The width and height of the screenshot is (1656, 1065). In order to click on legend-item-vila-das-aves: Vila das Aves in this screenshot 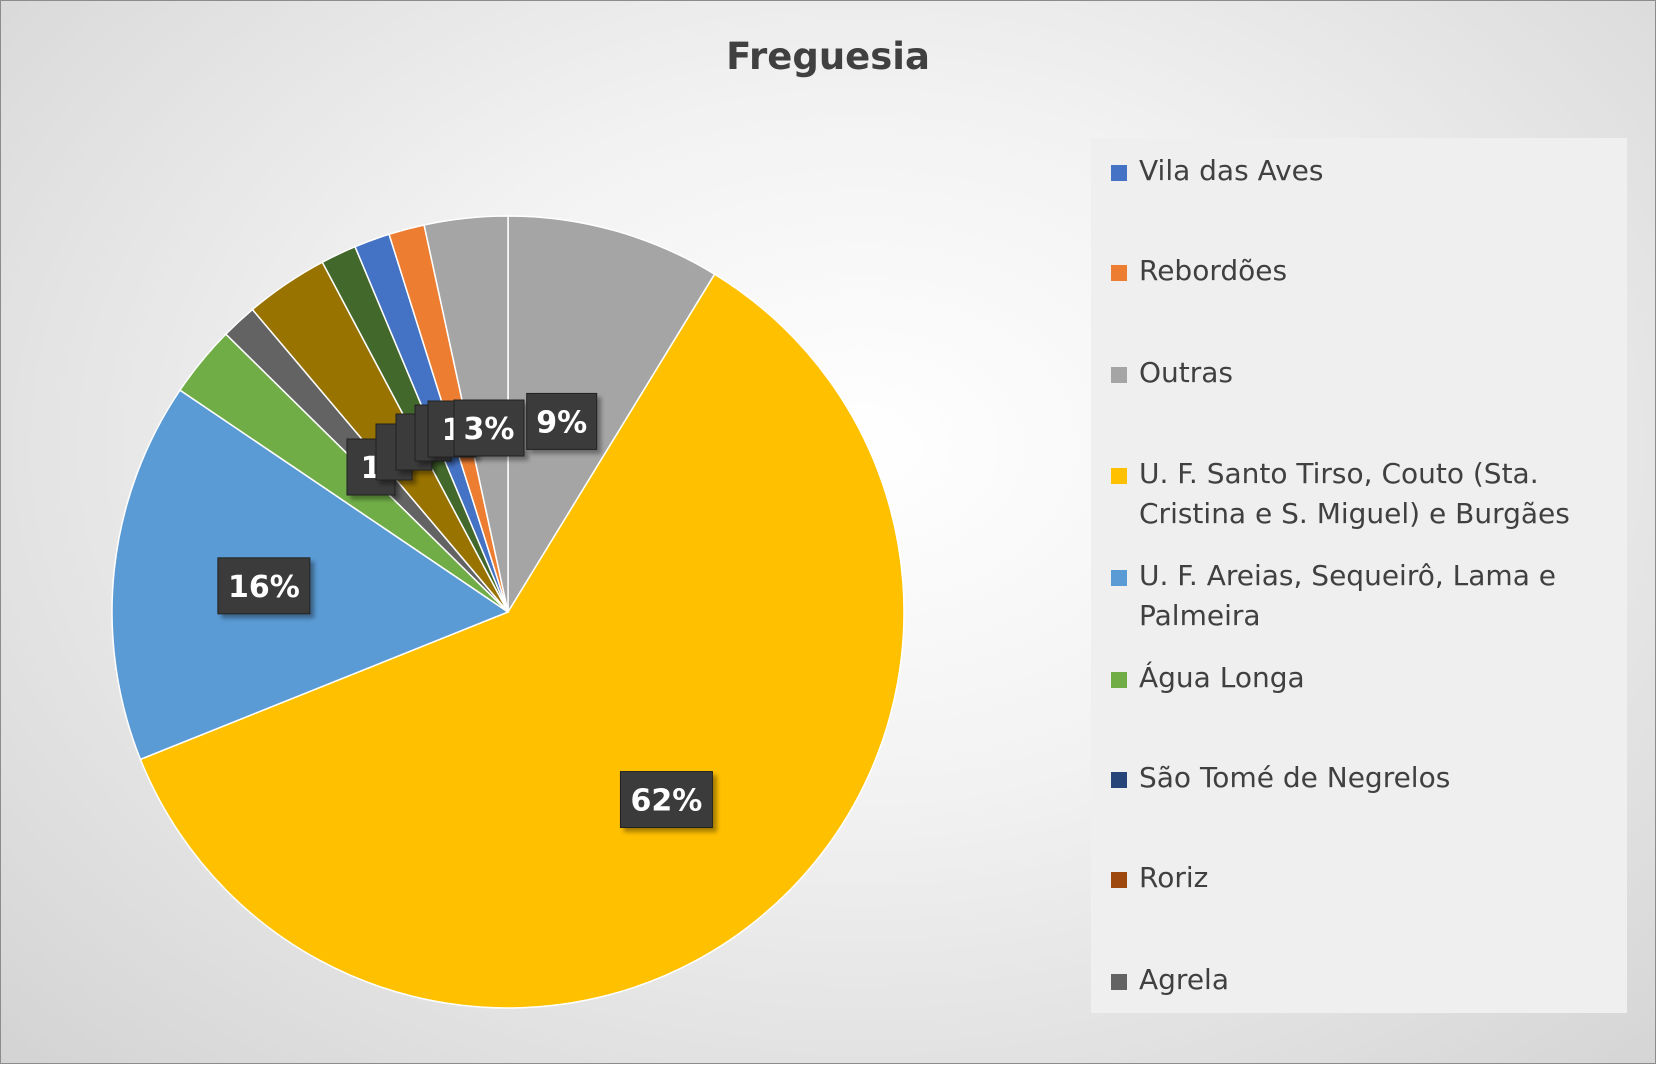, I will do `click(1361, 171)`.